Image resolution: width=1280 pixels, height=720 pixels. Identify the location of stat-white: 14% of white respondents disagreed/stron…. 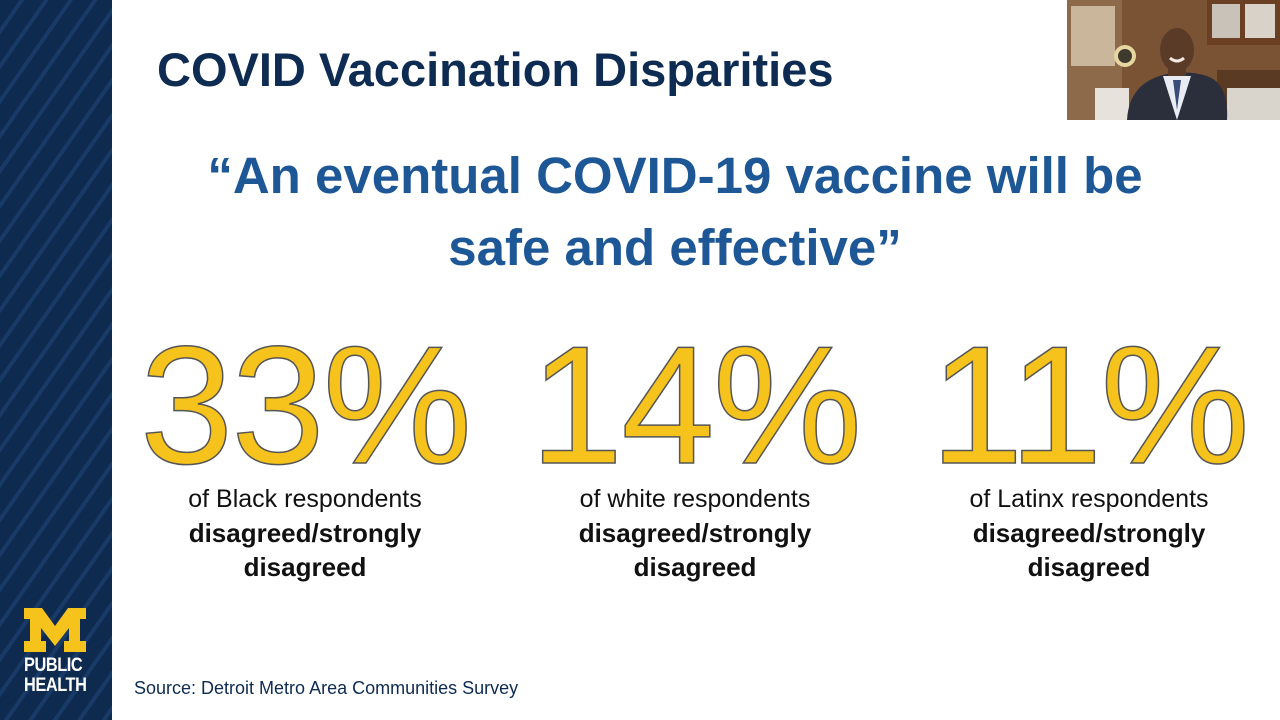
(695, 447).